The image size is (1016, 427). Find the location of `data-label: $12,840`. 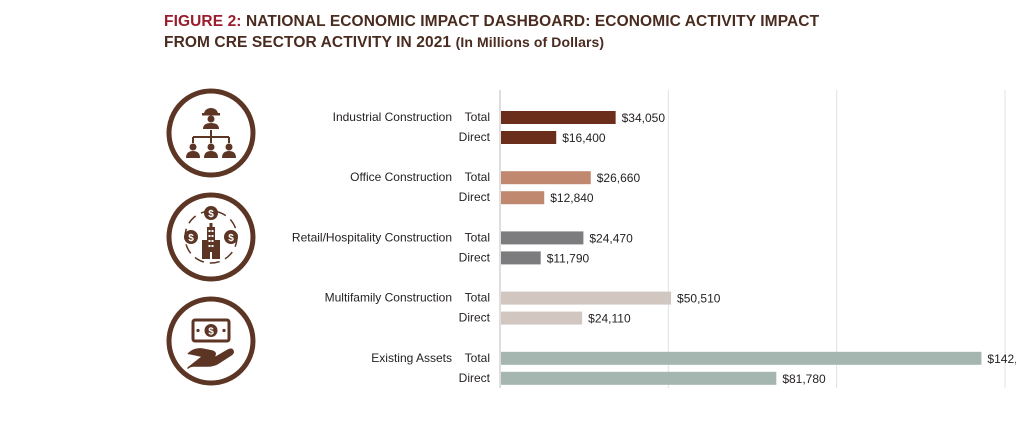

data-label: $12,840 is located at coordinates (572, 198).